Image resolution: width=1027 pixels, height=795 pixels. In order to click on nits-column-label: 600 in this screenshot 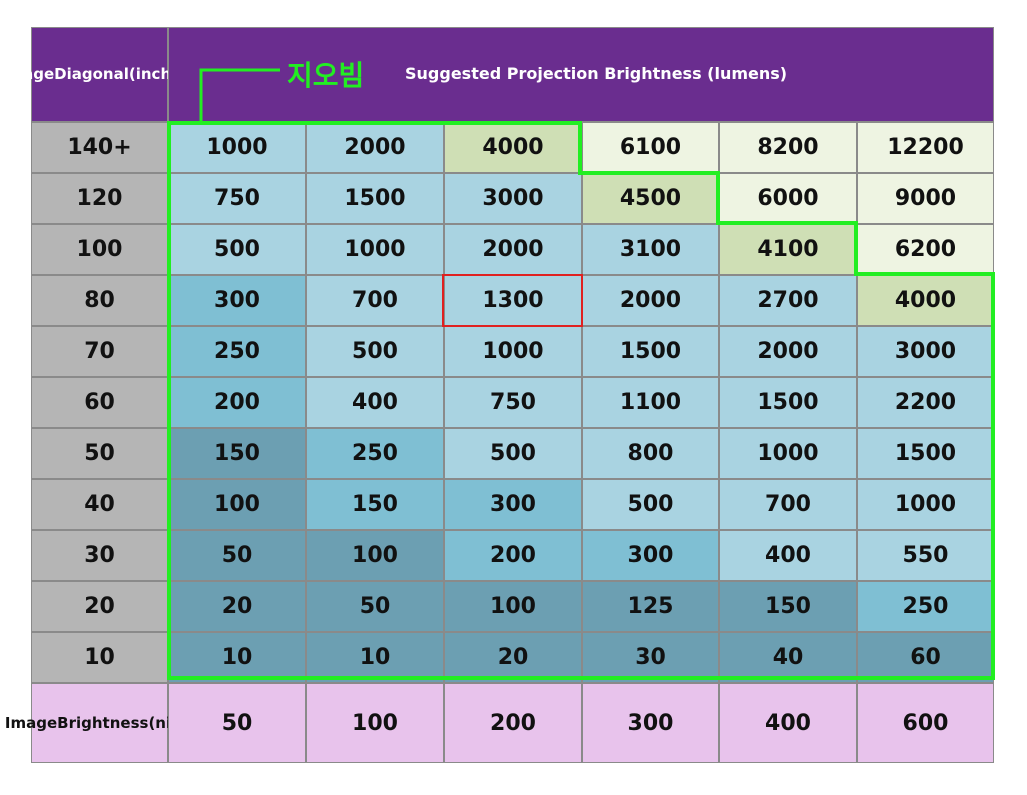, I will do `click(925, 723)`.